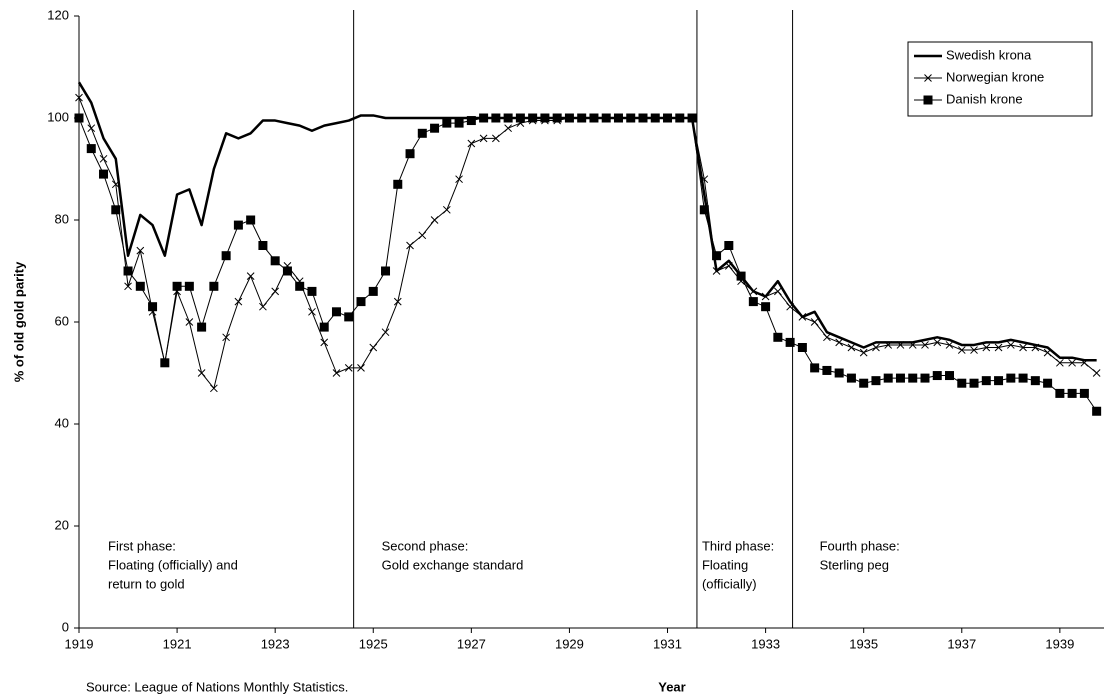 This screenshot has height=700, width=1104. Describe the element at coordinates (729, 583) in the screenshot. I see `phase-annotation: (officially)` at that location.